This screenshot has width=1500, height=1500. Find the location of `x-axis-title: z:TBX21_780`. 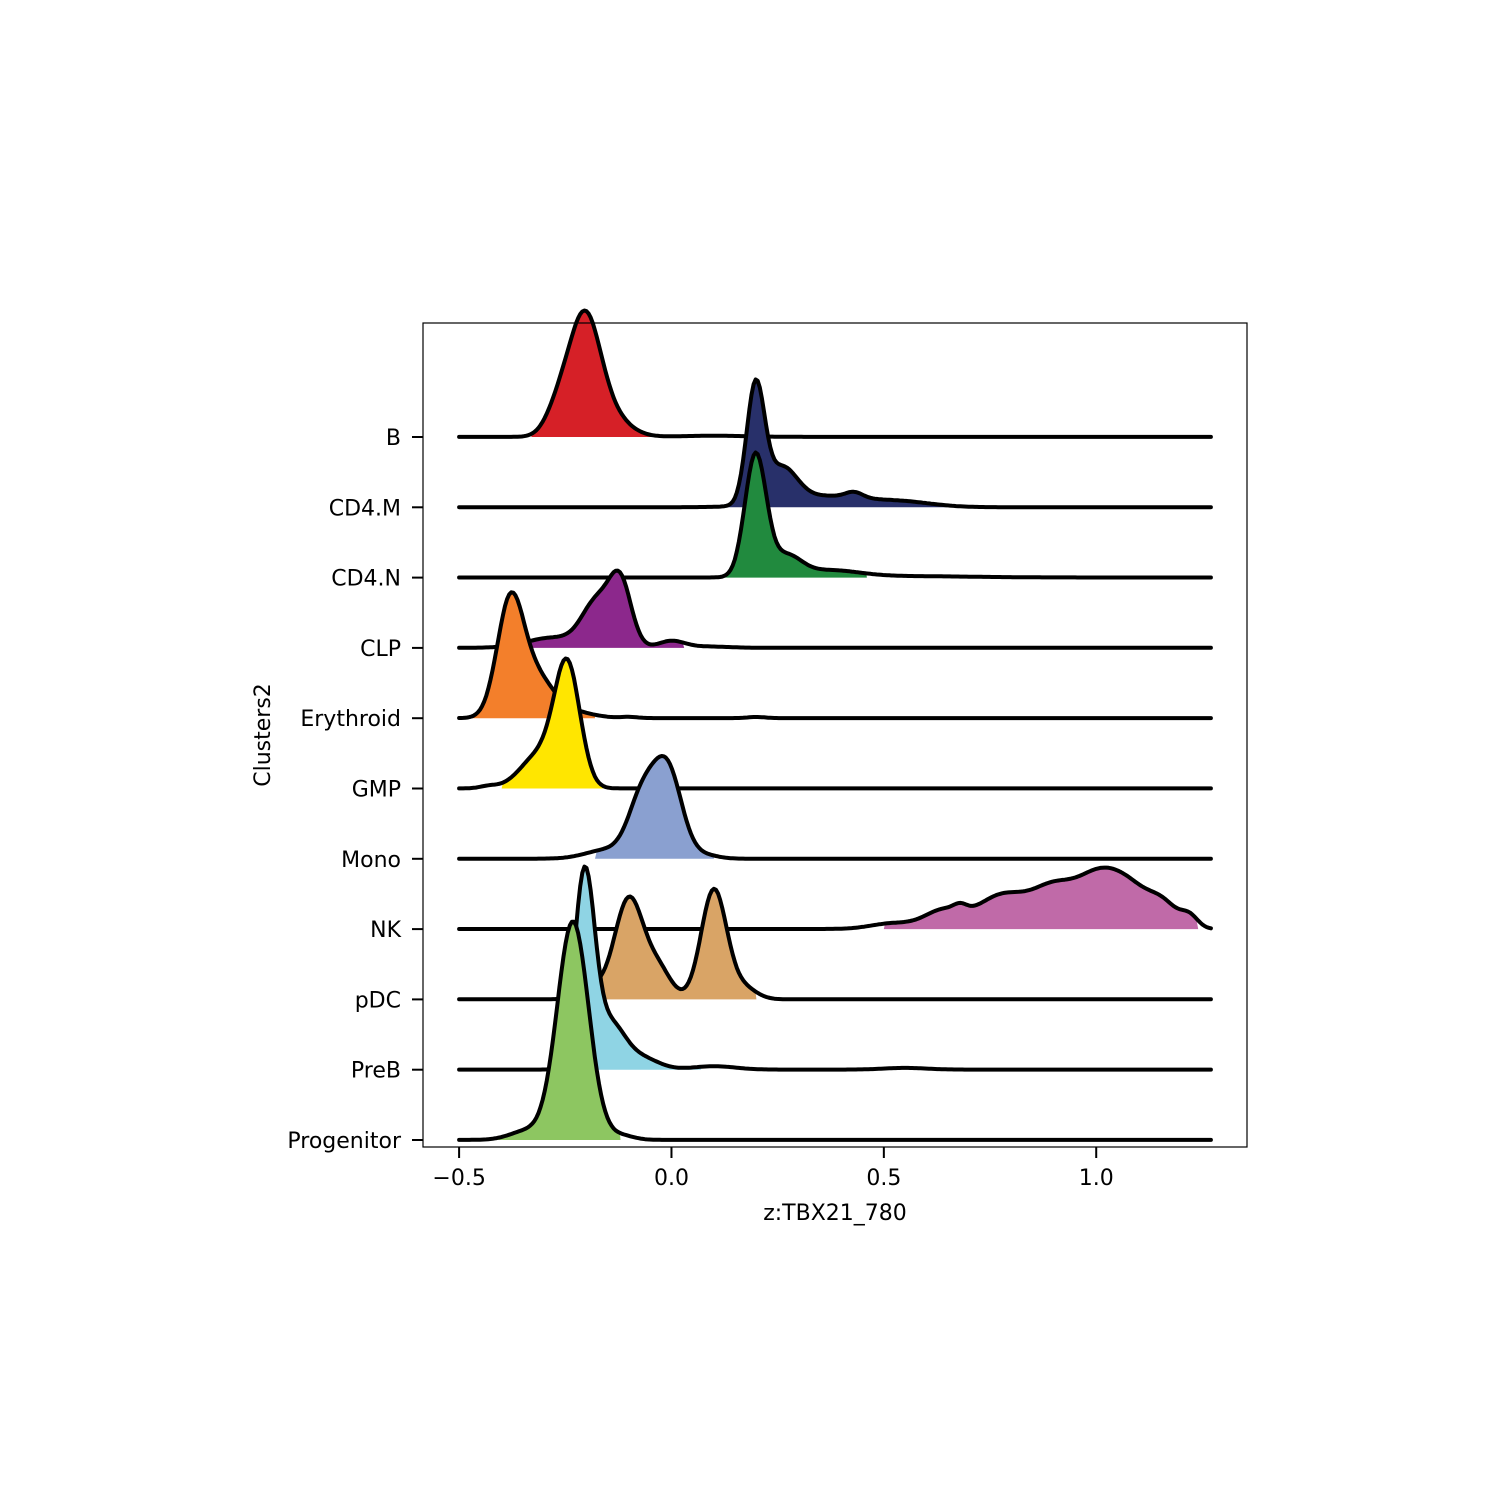

x-axis-title: z:TBX21_780 is located at coordinates (835, 1213).